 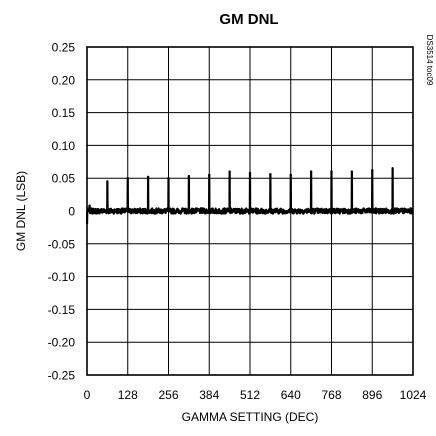 What do you see at coordinates (168, 395) in the screenshot?
I see `x-tick-label: 256` at bounding box center [168, 395].